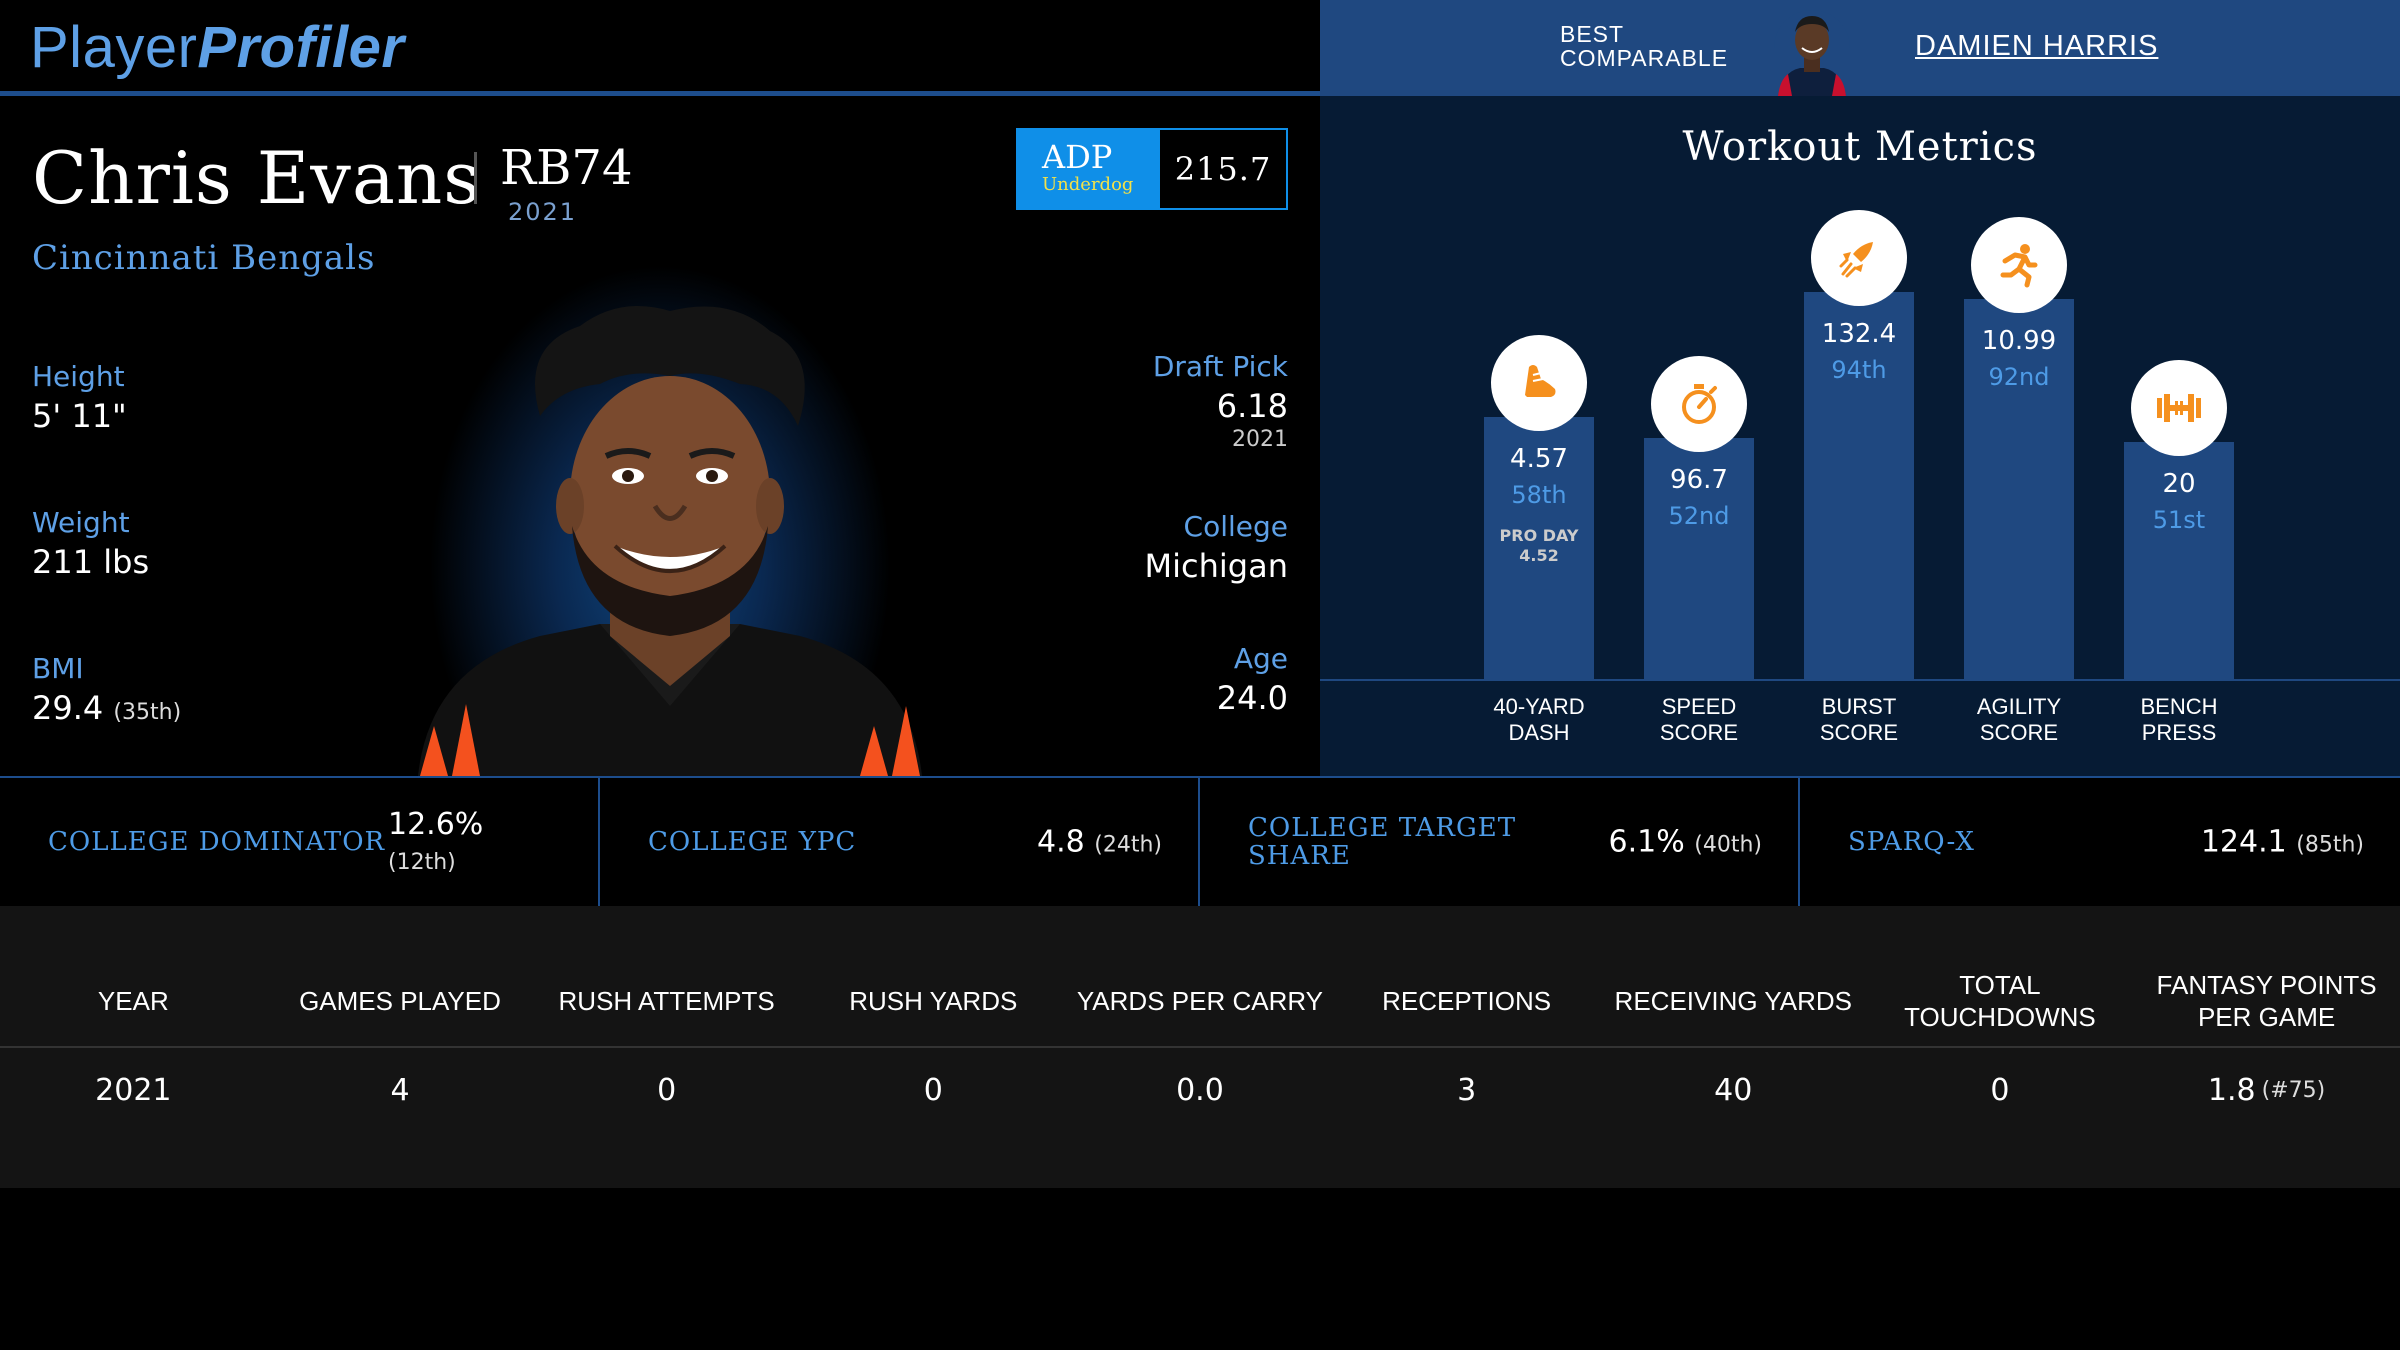 The height and width of the screenshot is (1350, 2400). I want to click on name-divider, so click(475, 178).